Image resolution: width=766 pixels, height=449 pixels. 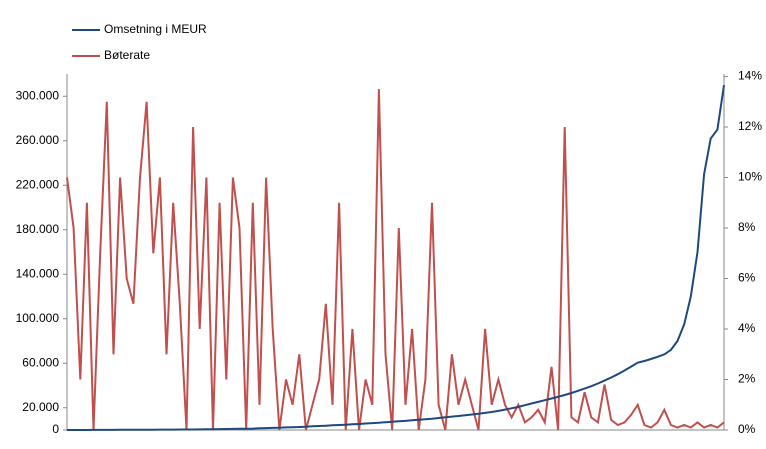 What do you see at coordinates (55, 429) in the screenshot?
I see `y-tick-label: 0` at bounding box center [55, 429].